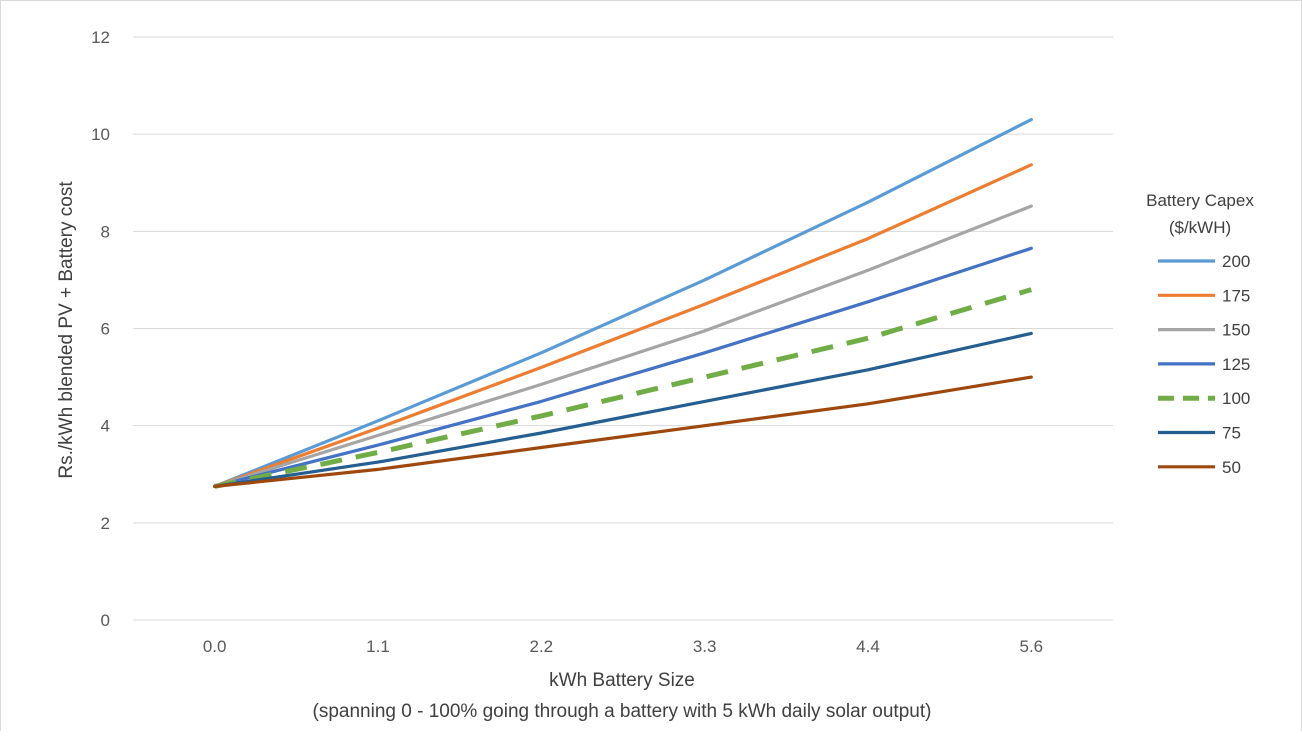  I want to click on legend-label-175: 175, so click(1236, 295).